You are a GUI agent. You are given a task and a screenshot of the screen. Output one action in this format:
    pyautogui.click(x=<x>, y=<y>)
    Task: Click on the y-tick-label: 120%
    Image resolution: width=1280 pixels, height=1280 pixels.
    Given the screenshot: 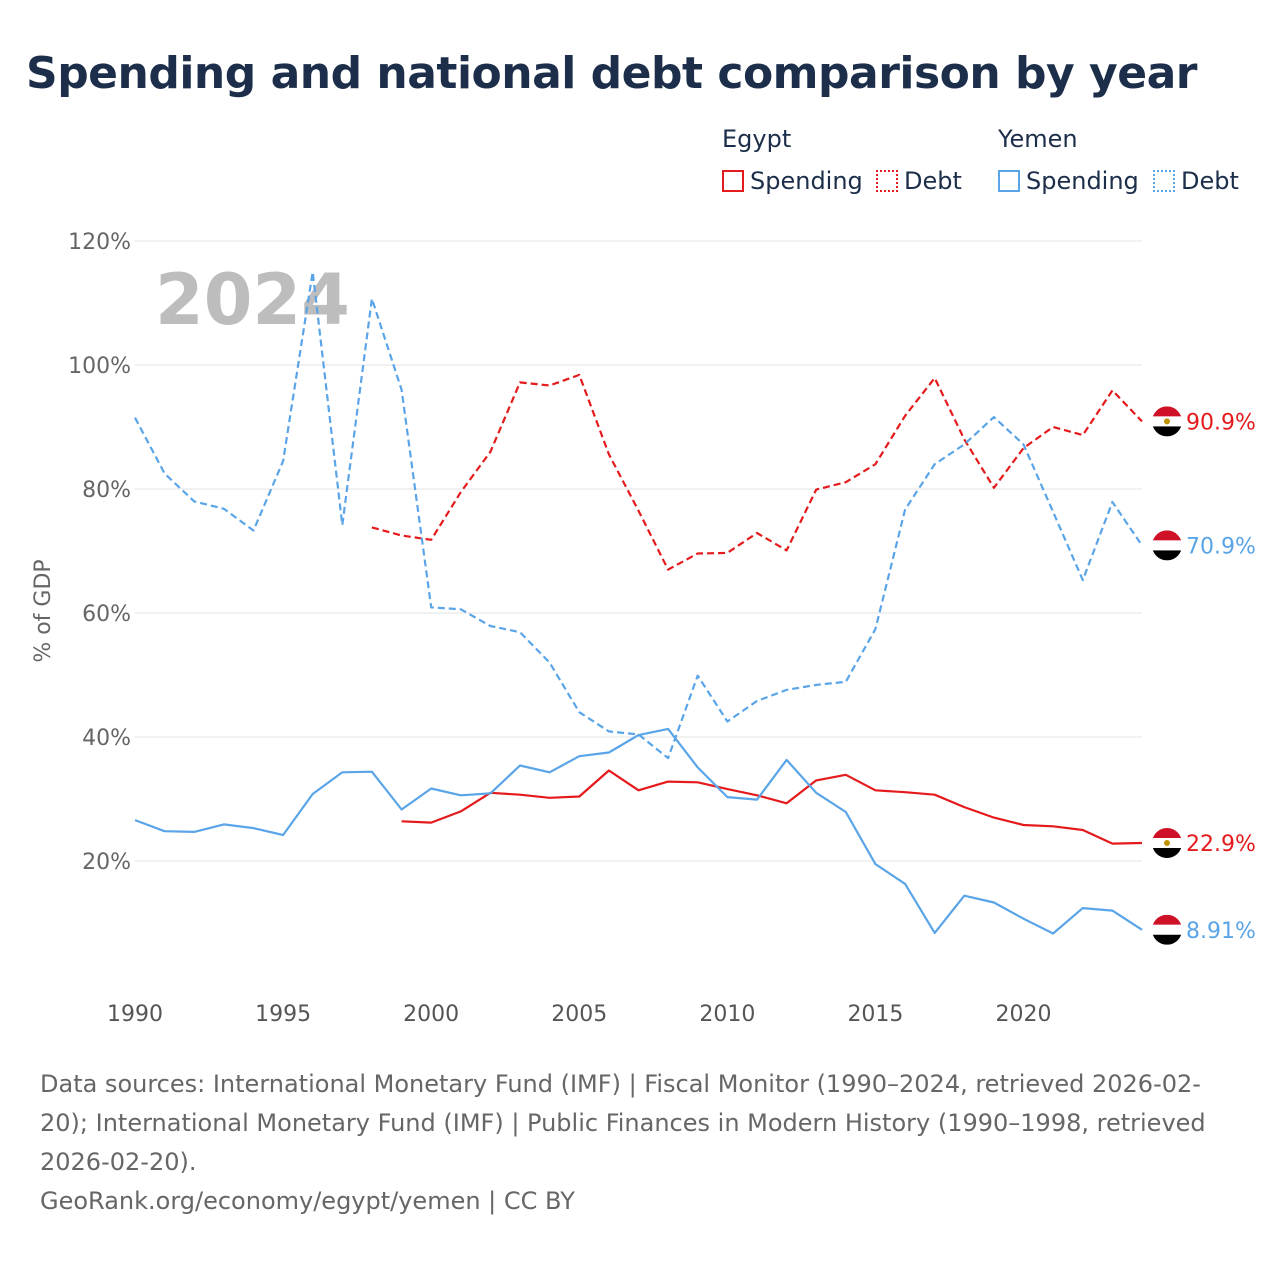 What is the action you would take?
    pyautogui.click(x=99, y=242)
    